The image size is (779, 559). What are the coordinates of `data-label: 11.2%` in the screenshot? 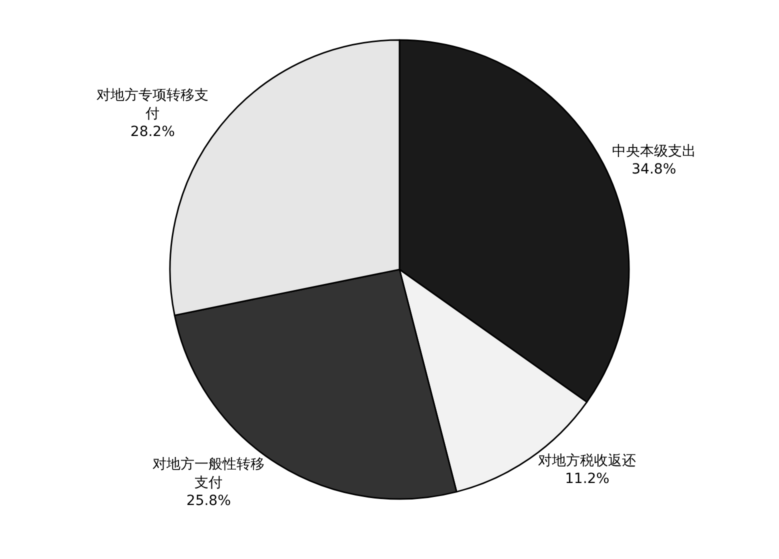 It's located at (587, 479).